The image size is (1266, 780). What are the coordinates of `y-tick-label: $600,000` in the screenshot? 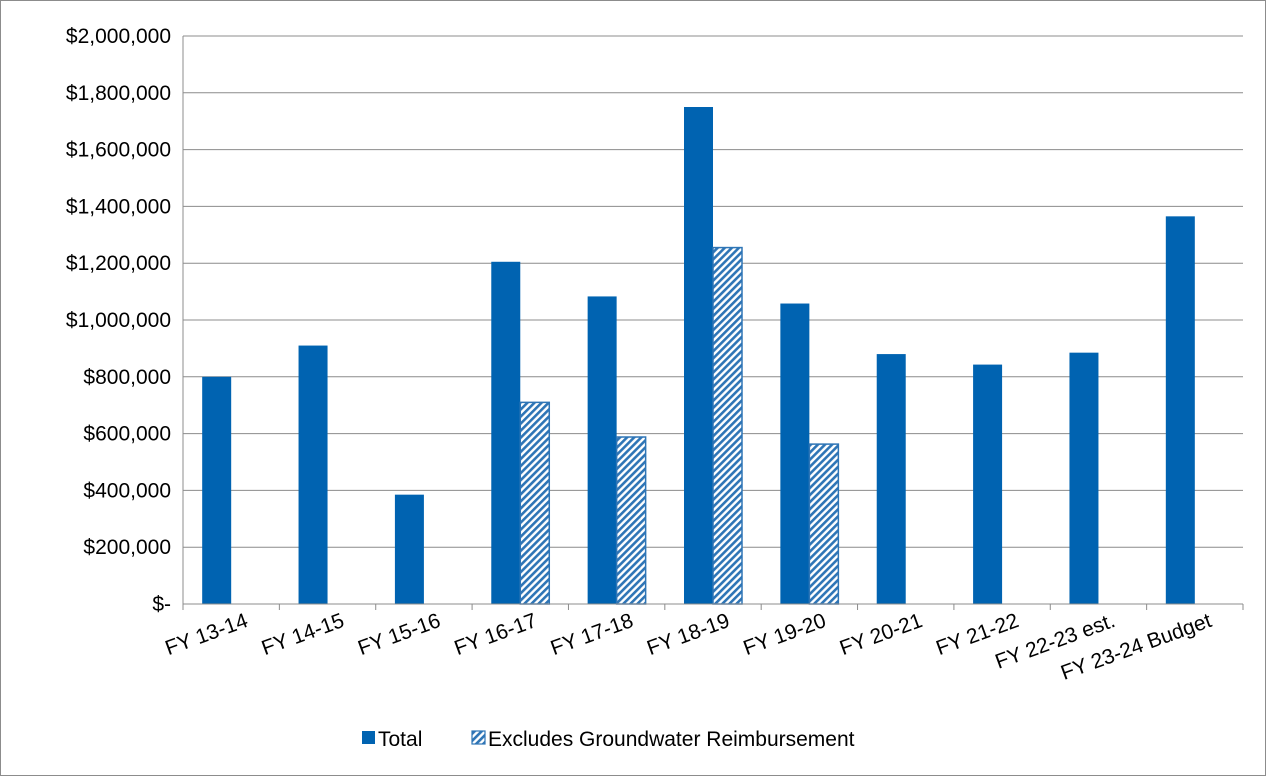 It's located at (127, 434).